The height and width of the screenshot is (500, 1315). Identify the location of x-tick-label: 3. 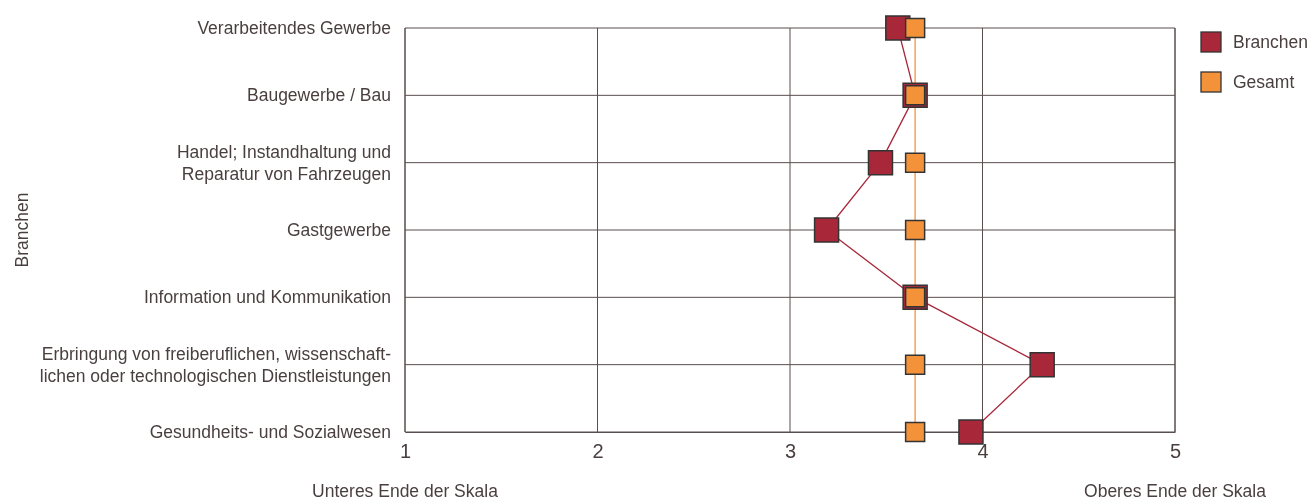
(790, 451).